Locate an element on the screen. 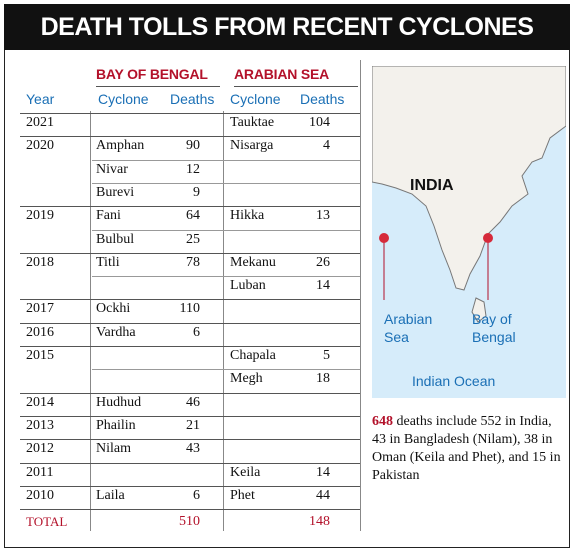  bob-deaths-cell: 21 is located at coordinates (193, 425).